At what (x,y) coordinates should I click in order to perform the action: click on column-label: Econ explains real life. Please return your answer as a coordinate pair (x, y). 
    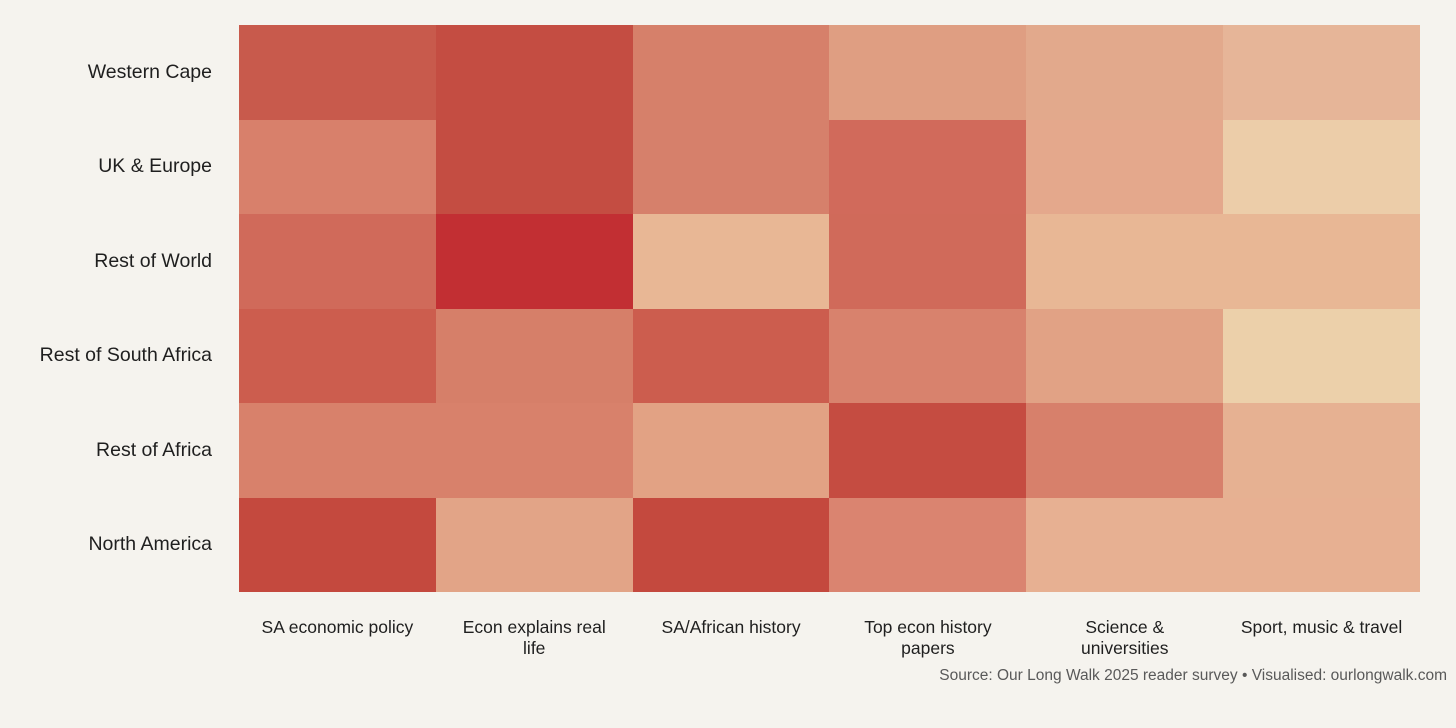
    Looking at the image, I should click on (534, 637).